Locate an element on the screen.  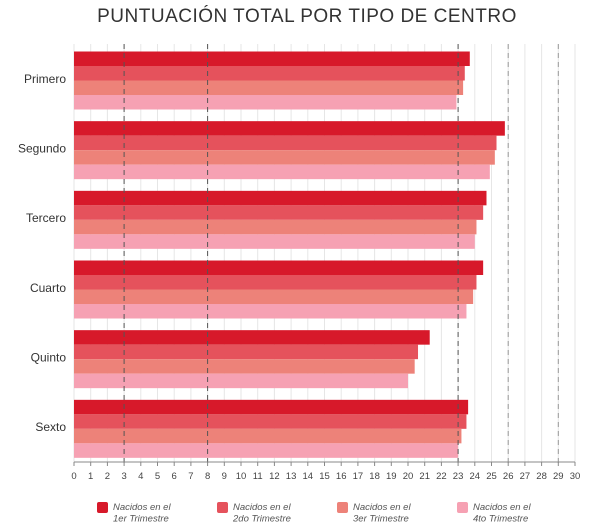
legend-label: 2do Trimestre is located at coordinates (261, 519).